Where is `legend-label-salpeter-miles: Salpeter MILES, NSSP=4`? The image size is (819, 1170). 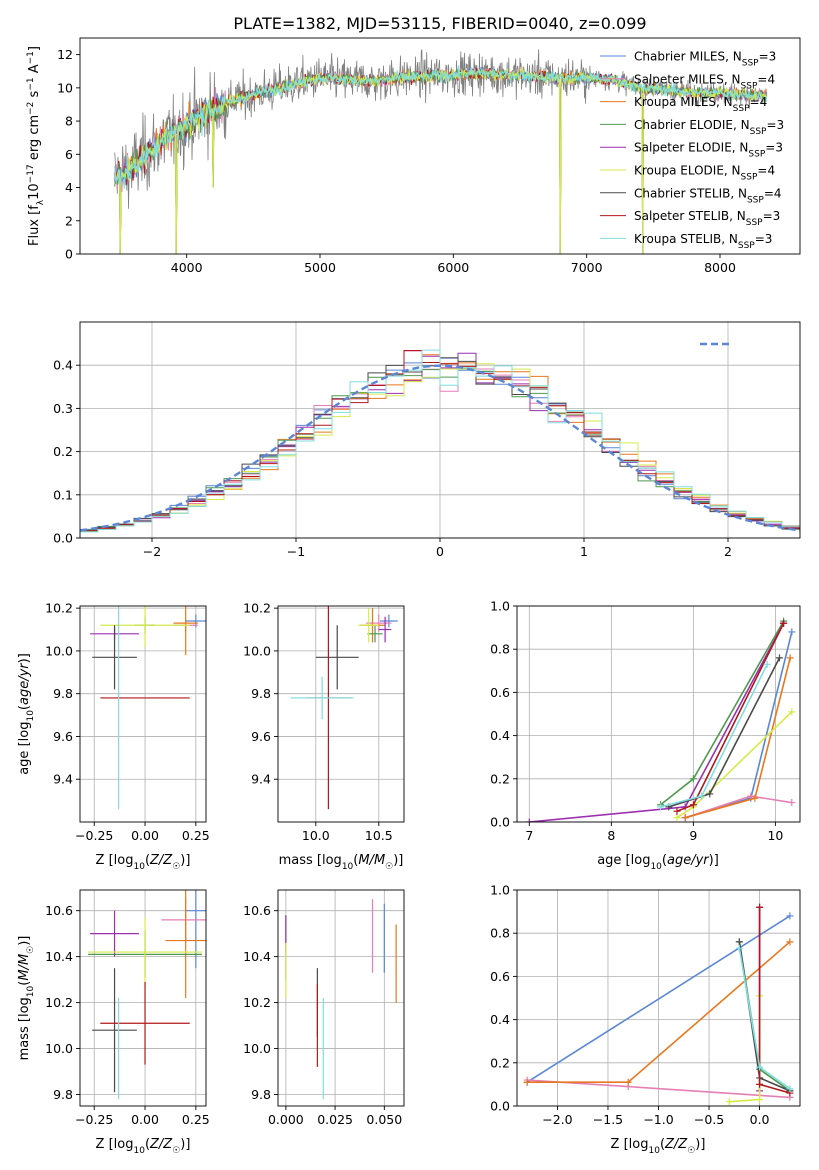 legend-label-salpeter-miles: Salpeter MILES, NSSP=4 is located at coordinates (704, 81).